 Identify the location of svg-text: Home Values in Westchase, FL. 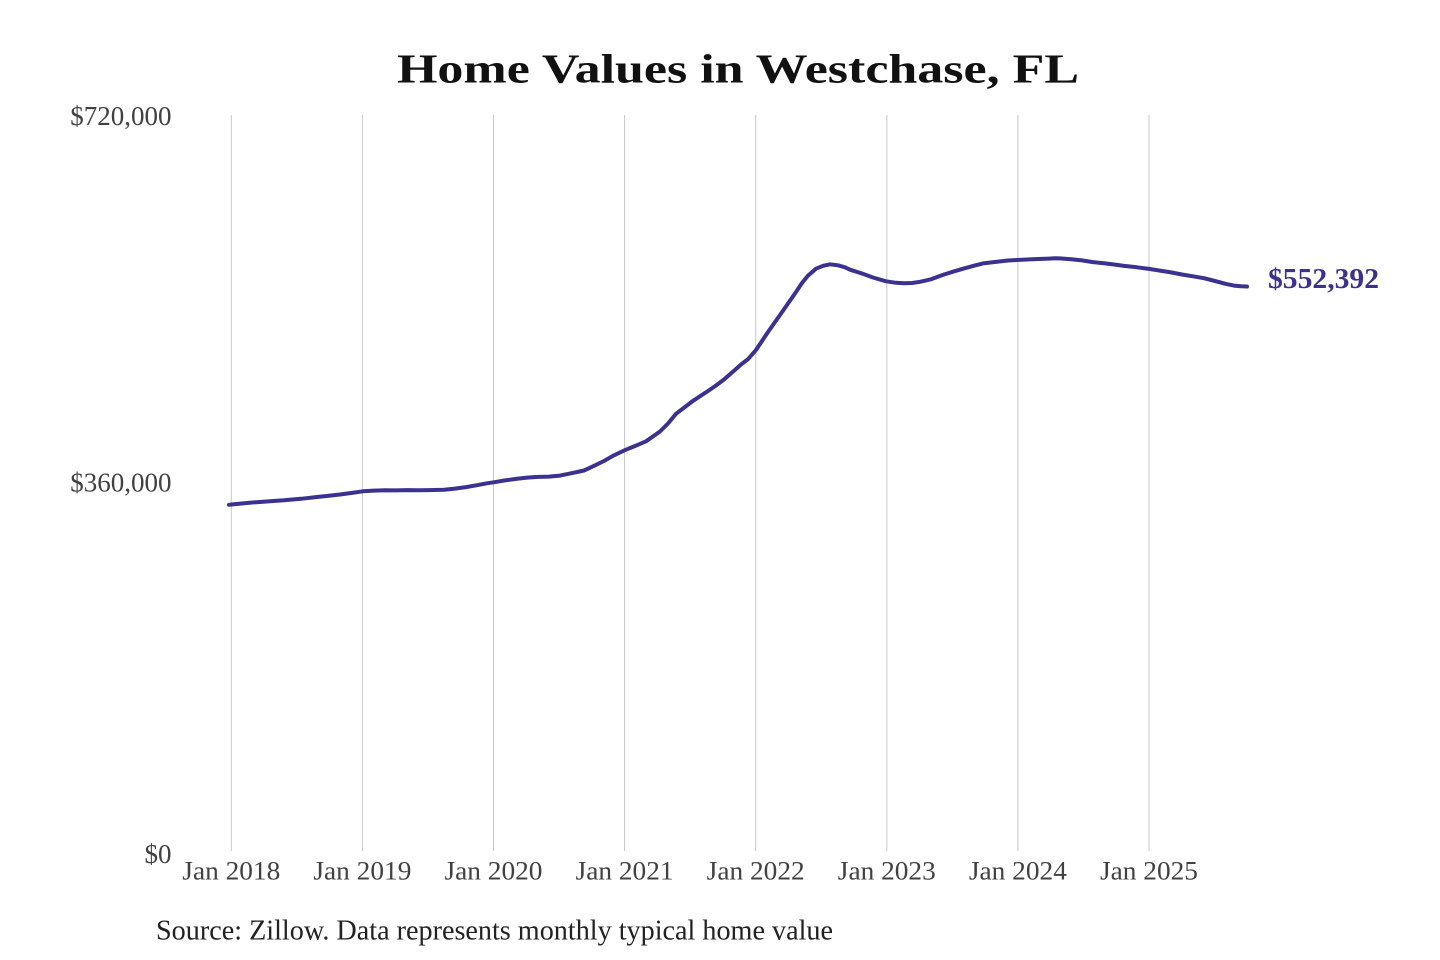
(738, 69).